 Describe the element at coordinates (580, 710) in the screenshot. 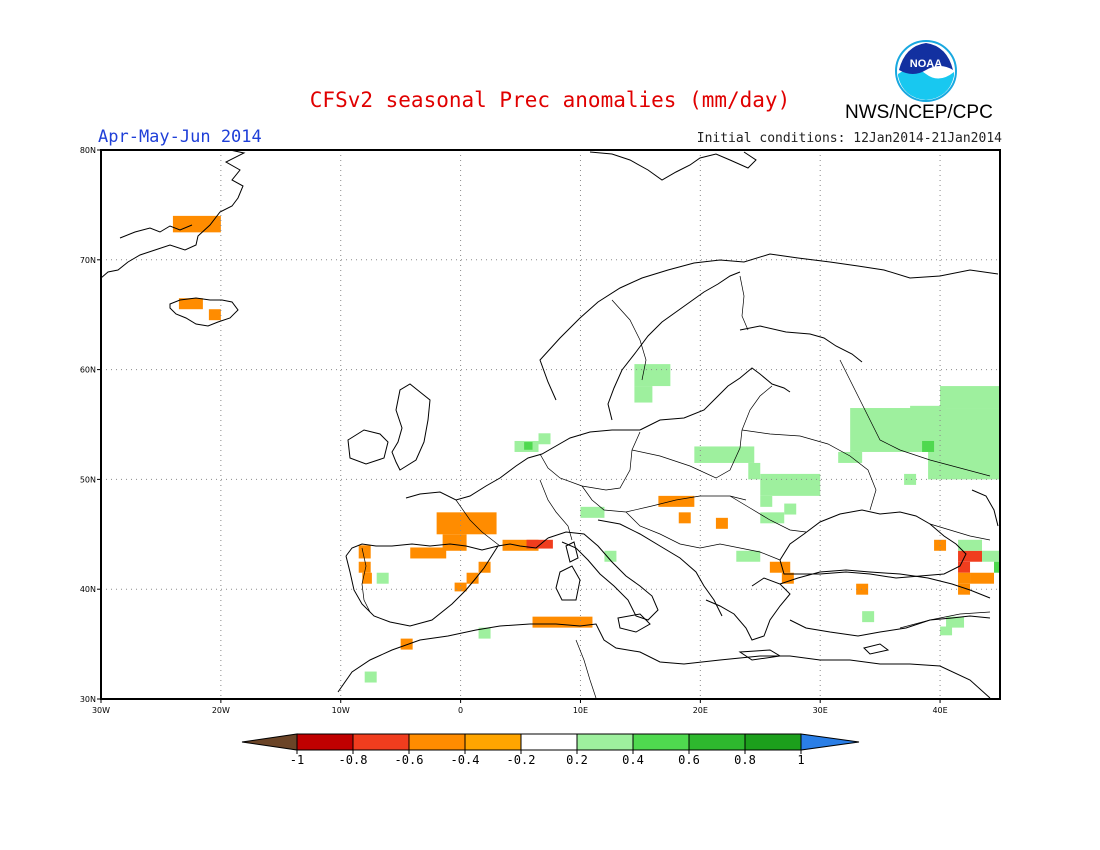

I see `lon-tick-label: 10E` at that location.